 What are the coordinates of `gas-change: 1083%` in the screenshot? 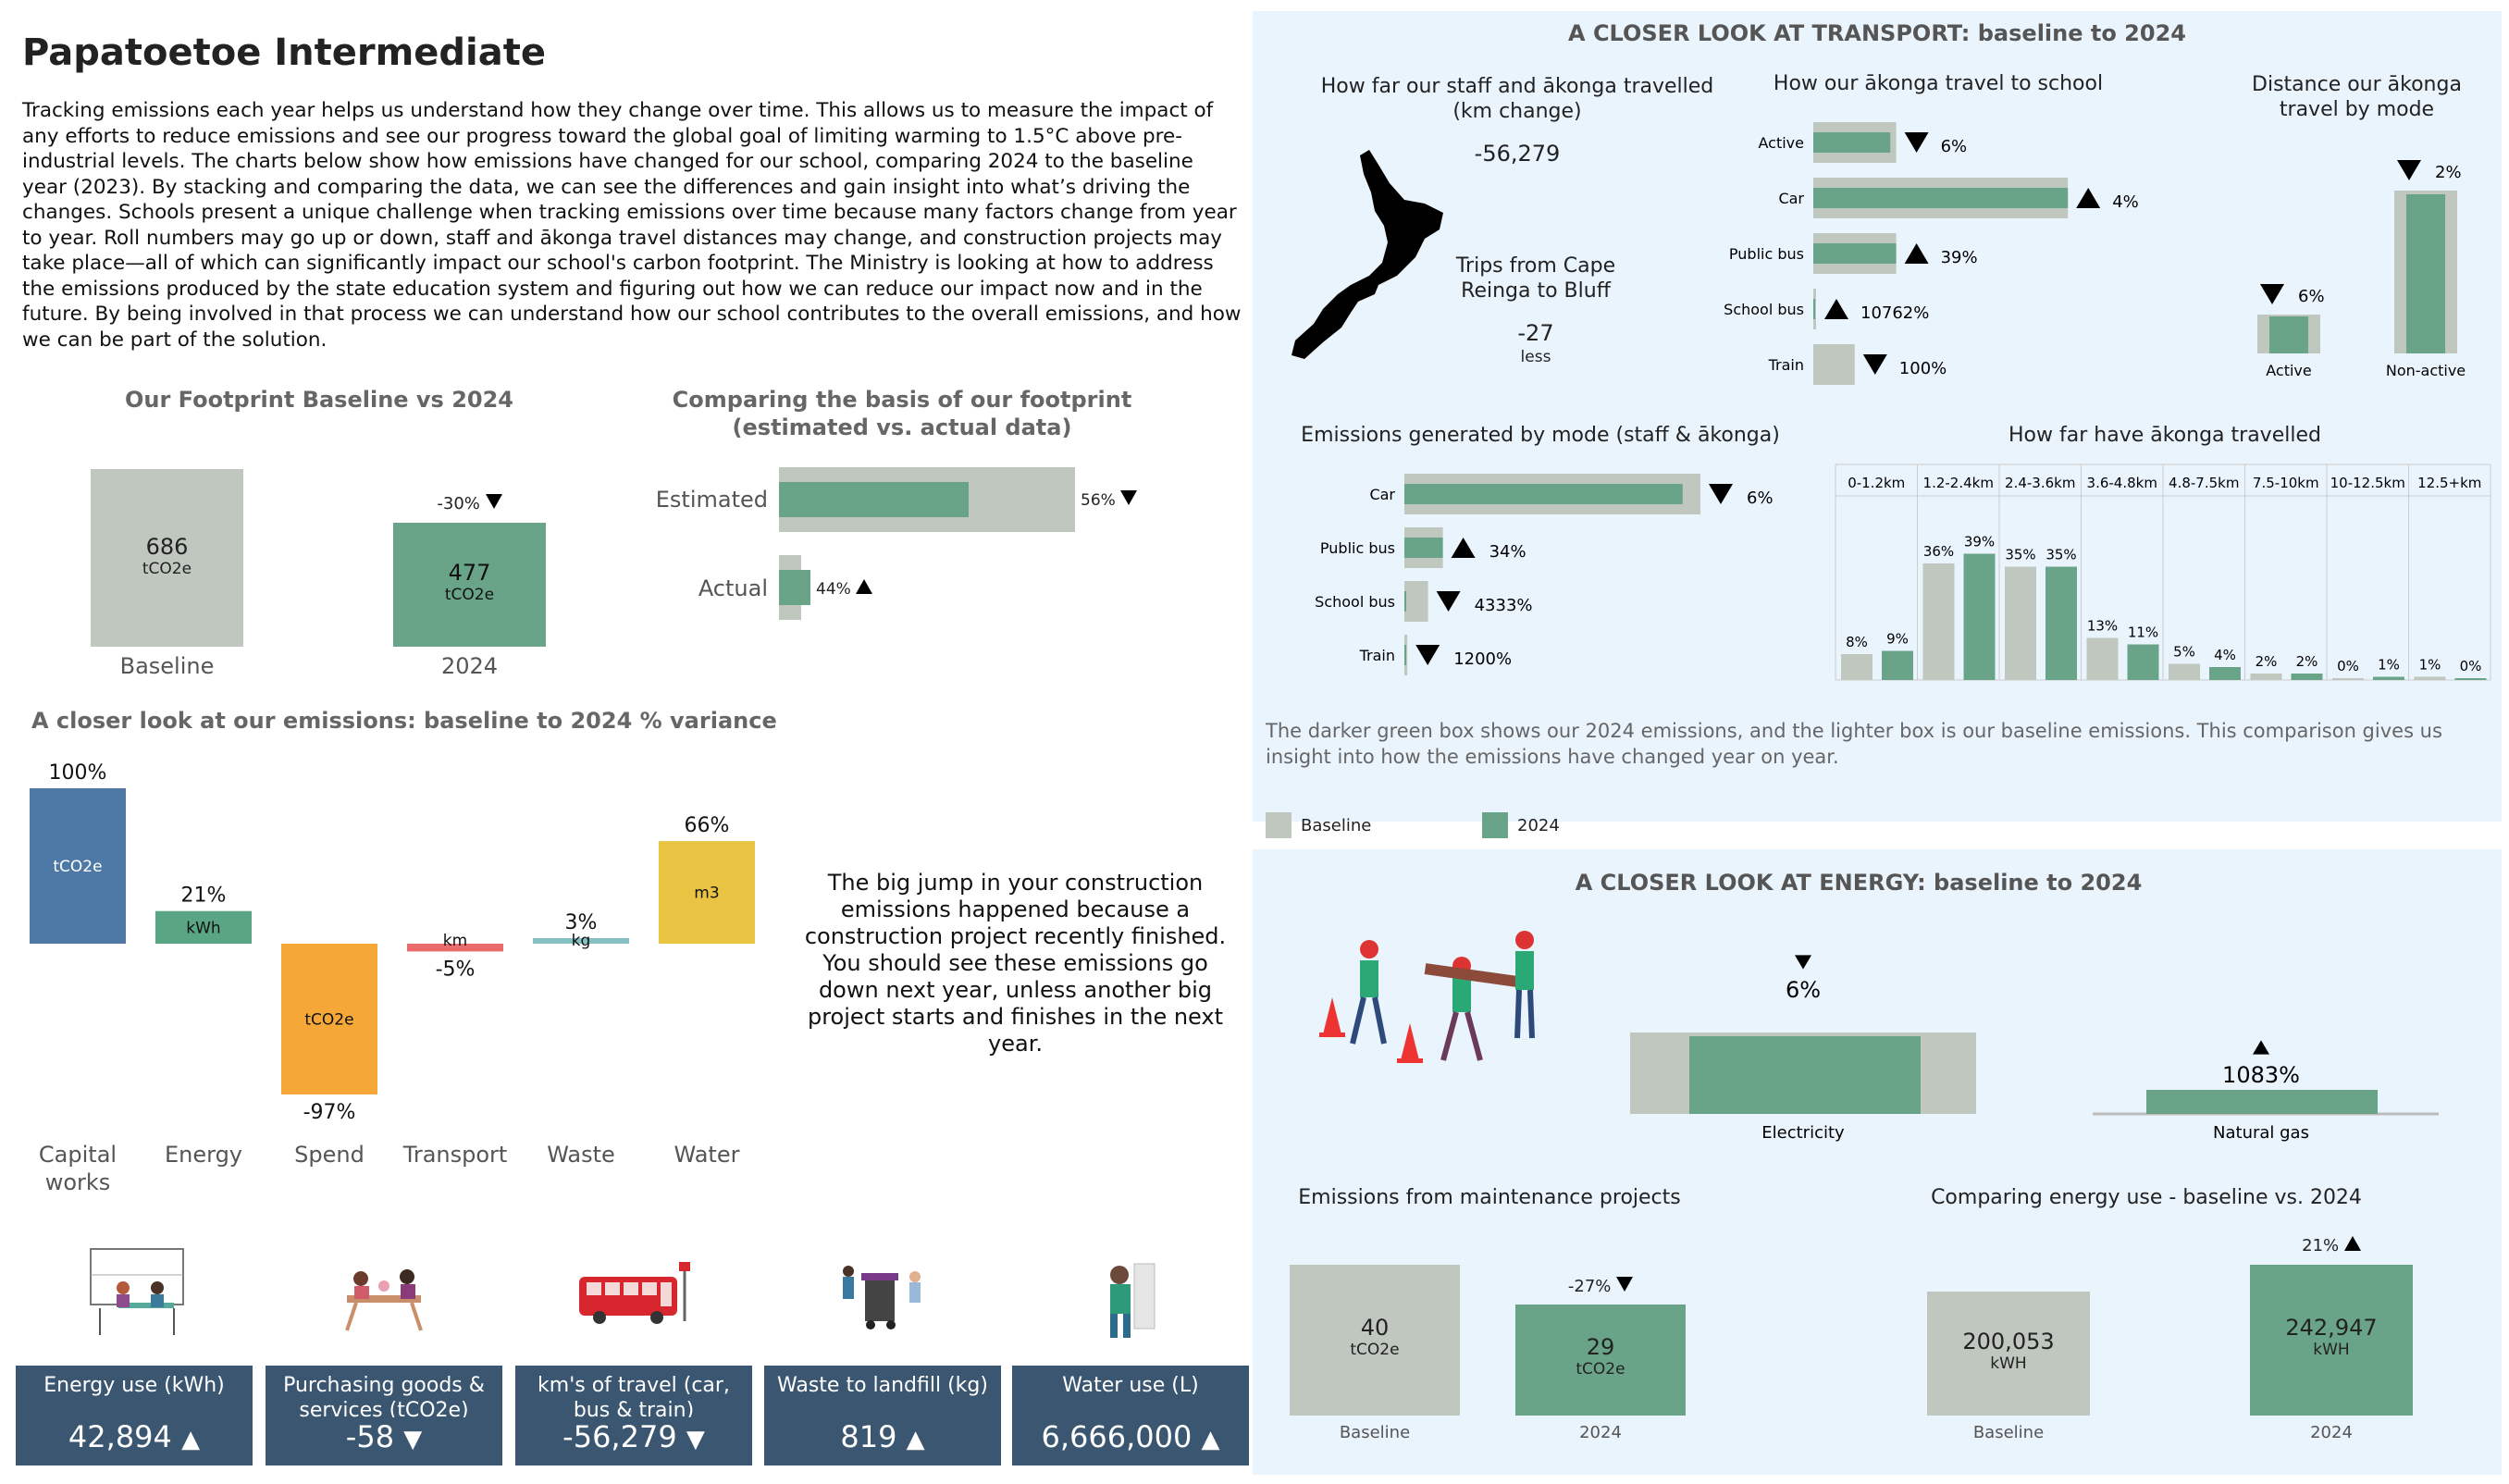 It's located at (2261, 1075).